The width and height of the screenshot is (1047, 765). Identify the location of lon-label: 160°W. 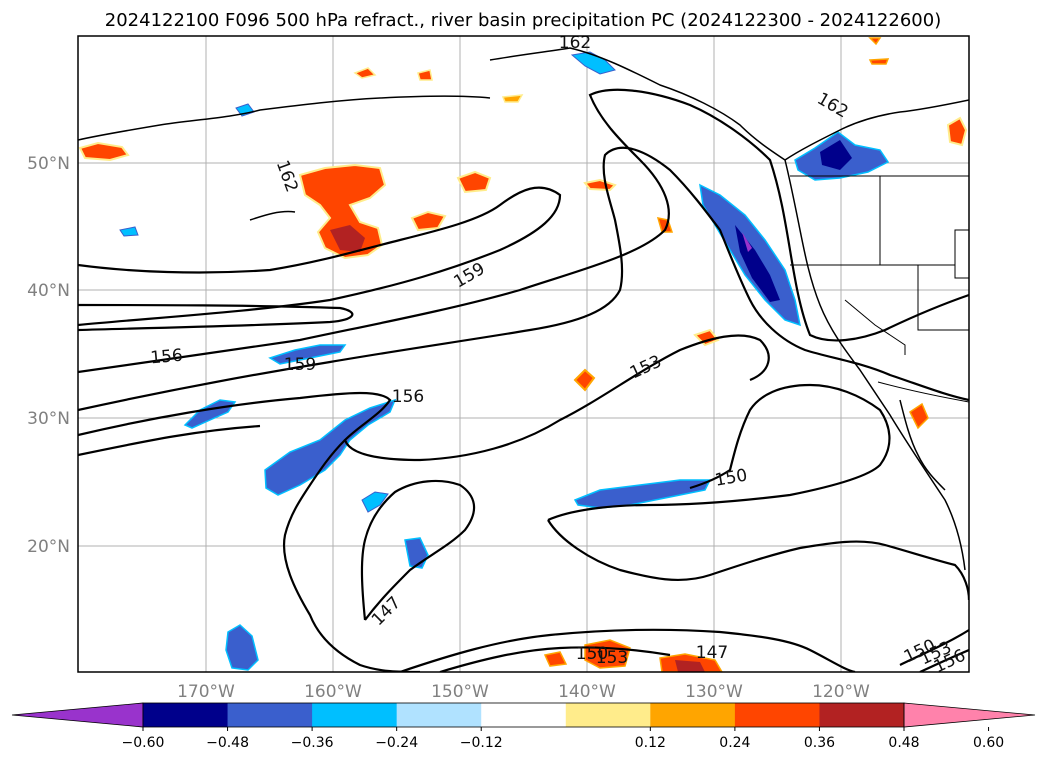
(333, 692).